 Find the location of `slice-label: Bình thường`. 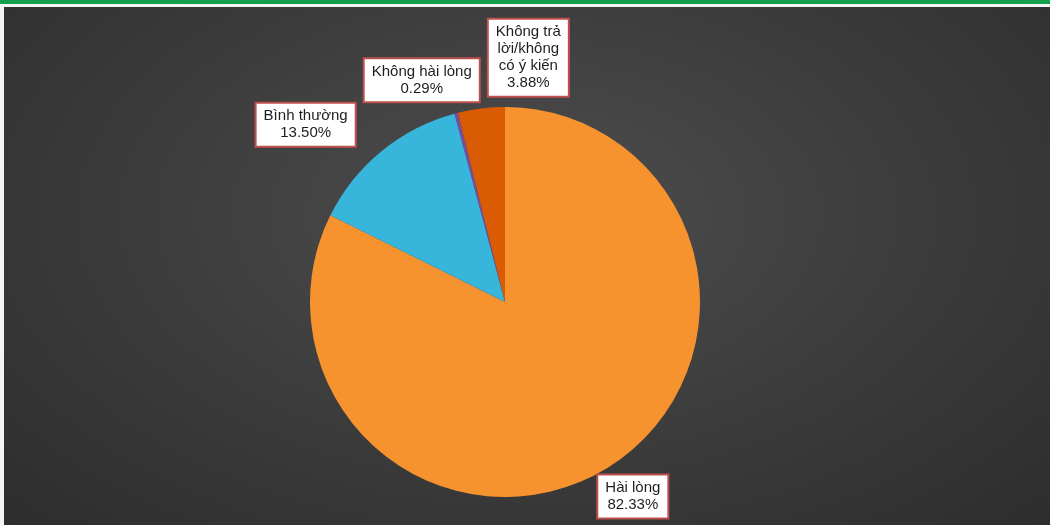

slice-label: Bình thường is located at coordinates (305, 115).